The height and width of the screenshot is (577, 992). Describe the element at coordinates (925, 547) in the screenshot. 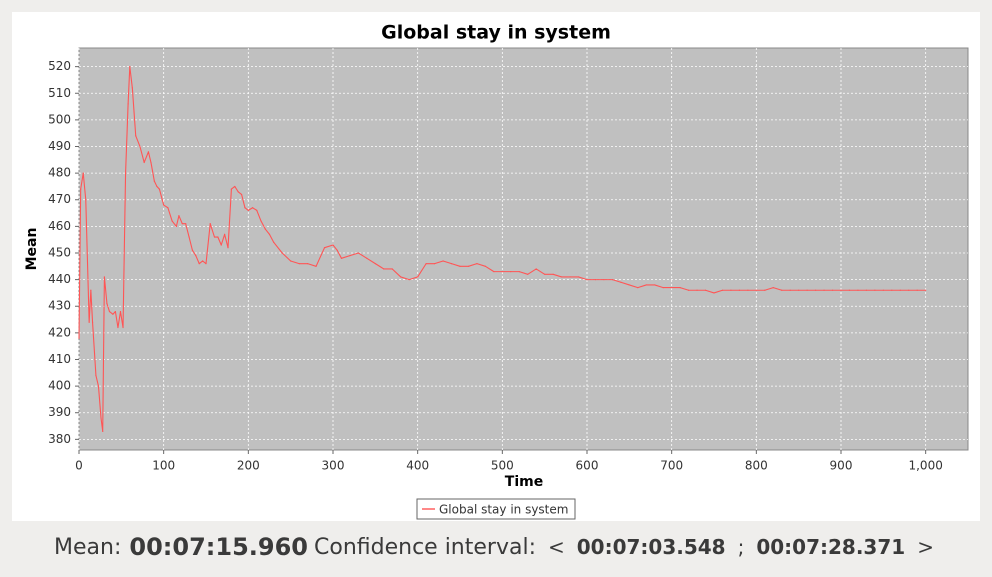

I see `ci-close-bracket: >` at that location.